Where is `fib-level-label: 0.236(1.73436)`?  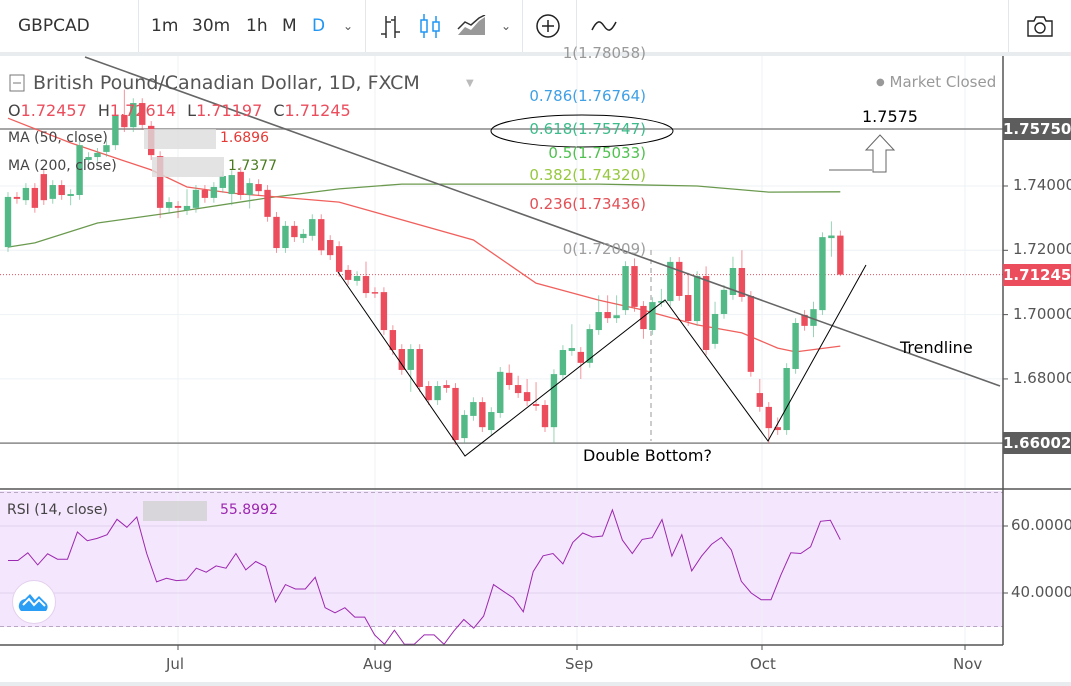
fib-level-label: 0.236(1.73436) is located at coordinates (587, 204).